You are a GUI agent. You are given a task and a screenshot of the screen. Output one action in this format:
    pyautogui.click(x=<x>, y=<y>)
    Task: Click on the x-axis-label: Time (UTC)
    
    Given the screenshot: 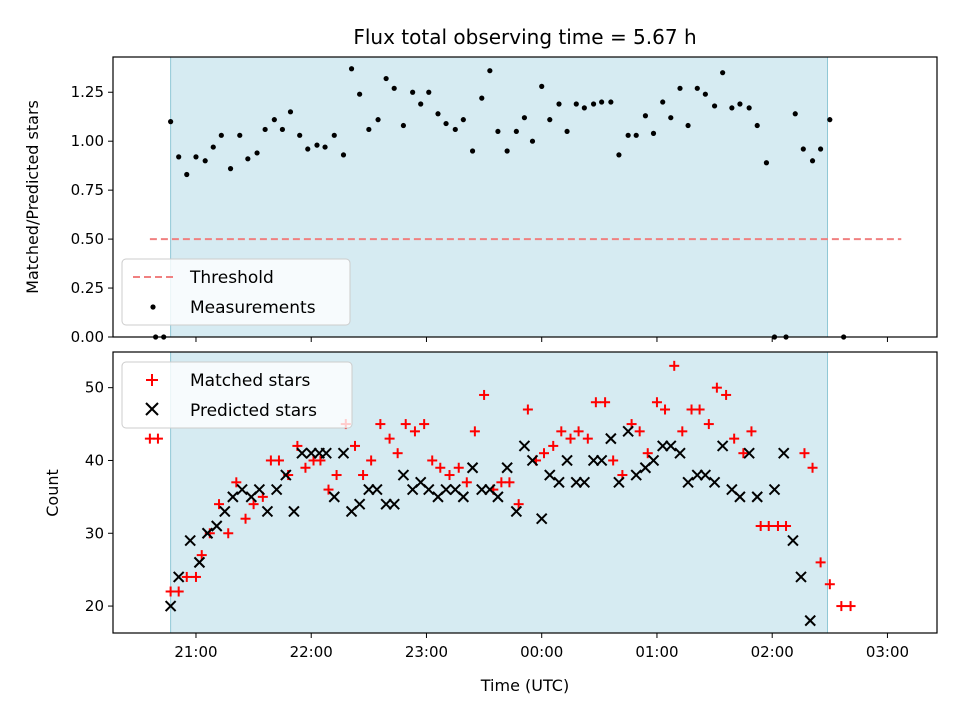 What is the action you would take?
    pyautogui.click(x=524, y=685)
    